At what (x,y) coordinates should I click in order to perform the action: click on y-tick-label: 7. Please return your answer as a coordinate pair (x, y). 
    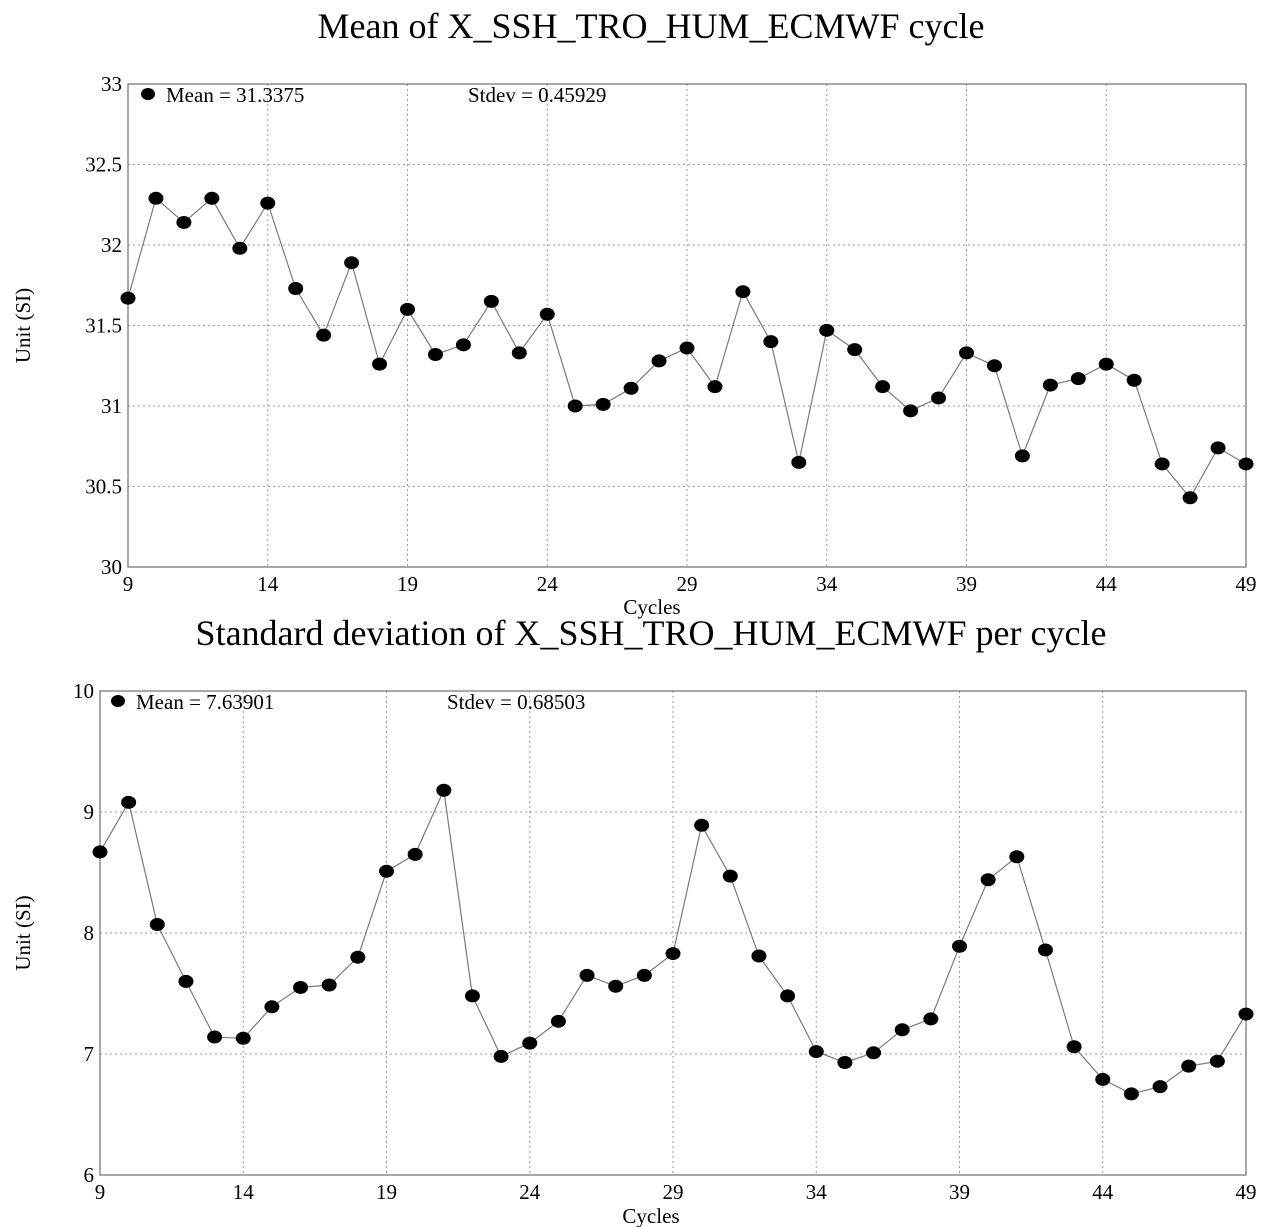
    Looking at the image, I should click on (89, 1054).